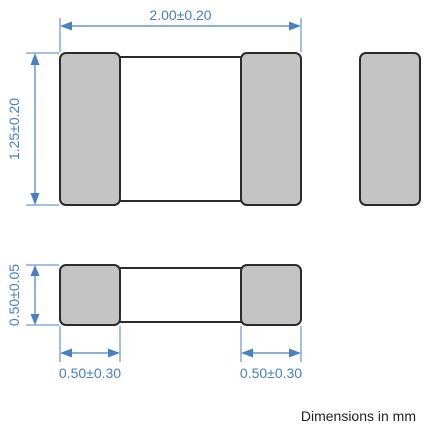 The width and height of the screenshot is (424, 433). What do you see at coordinates (247, 353) in the screenshot?
I see `terminal-right-arrow-left` at bounding box center [247, 353].